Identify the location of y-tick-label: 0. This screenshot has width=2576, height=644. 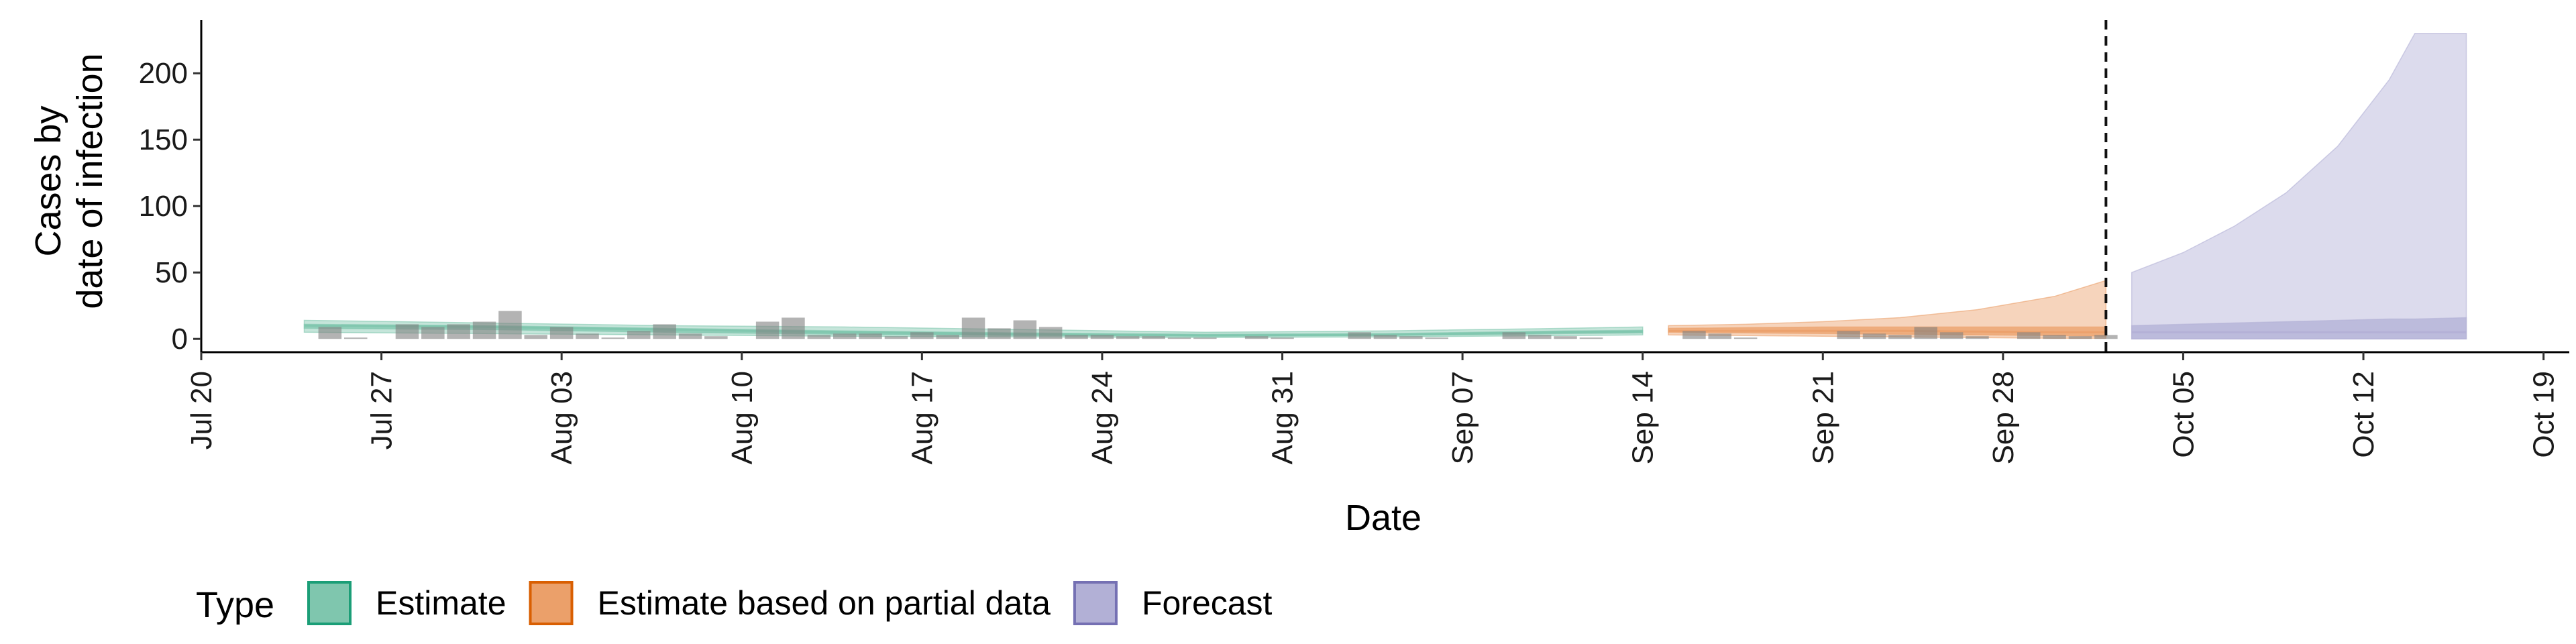
(180, 339).